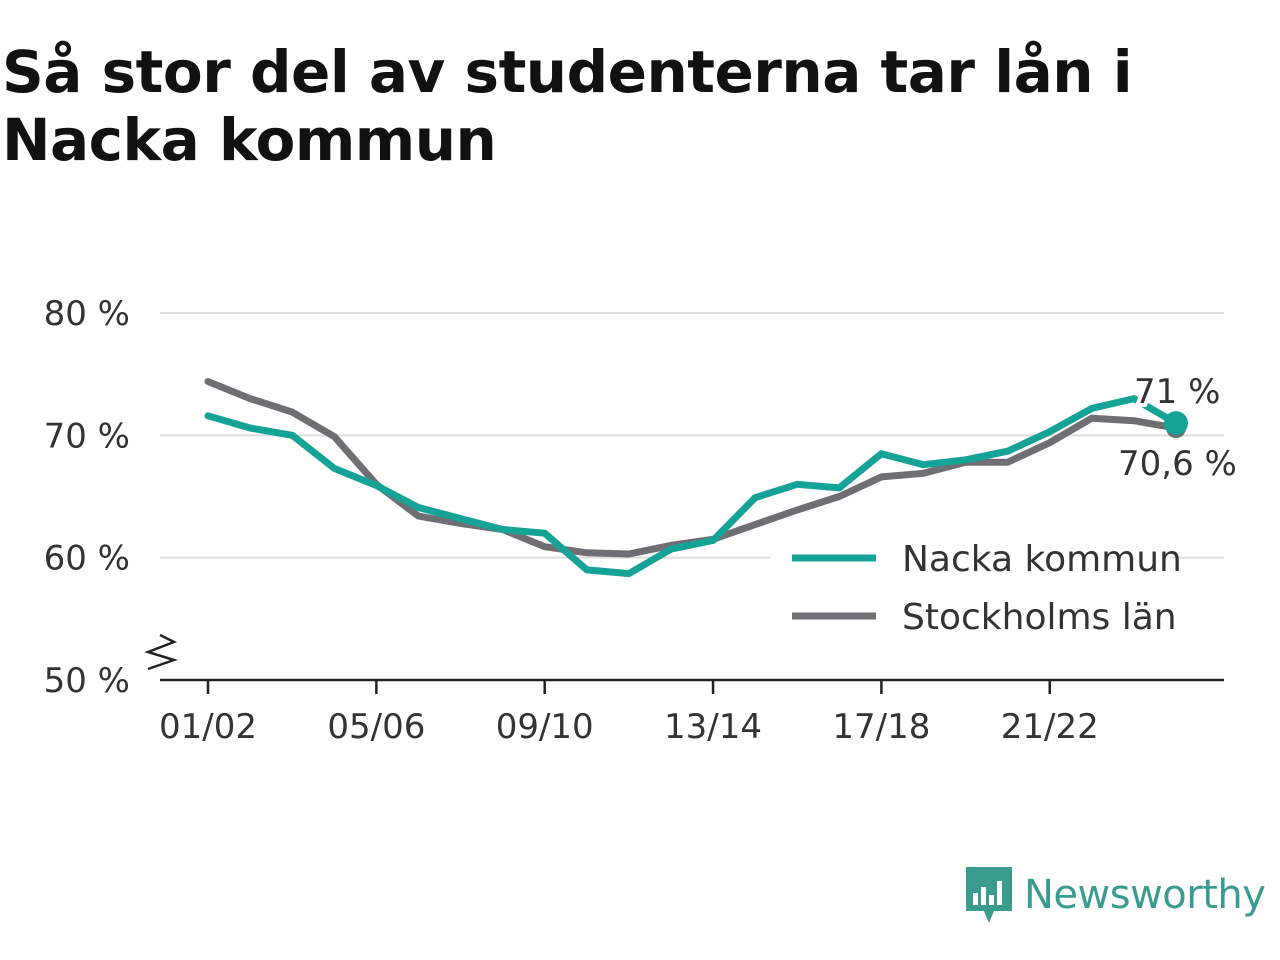 The image size is (1280, 960). Describe the element at coordinates (161, 652) in the screenshot. I see `axis-break-icon` at that location.